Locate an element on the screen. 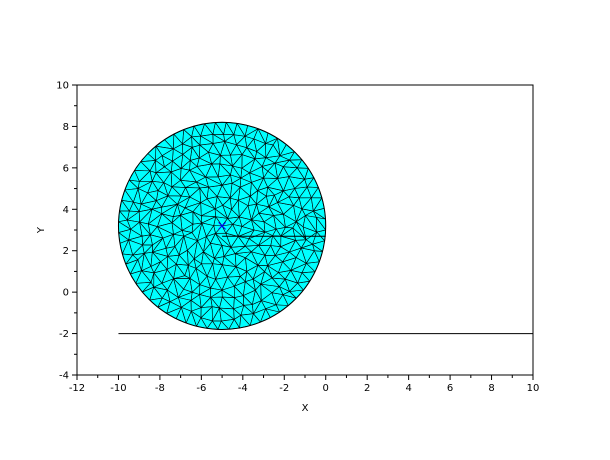 The image size is (610, 460). x-tick-label: 0 is located at coordinates (326, 388).